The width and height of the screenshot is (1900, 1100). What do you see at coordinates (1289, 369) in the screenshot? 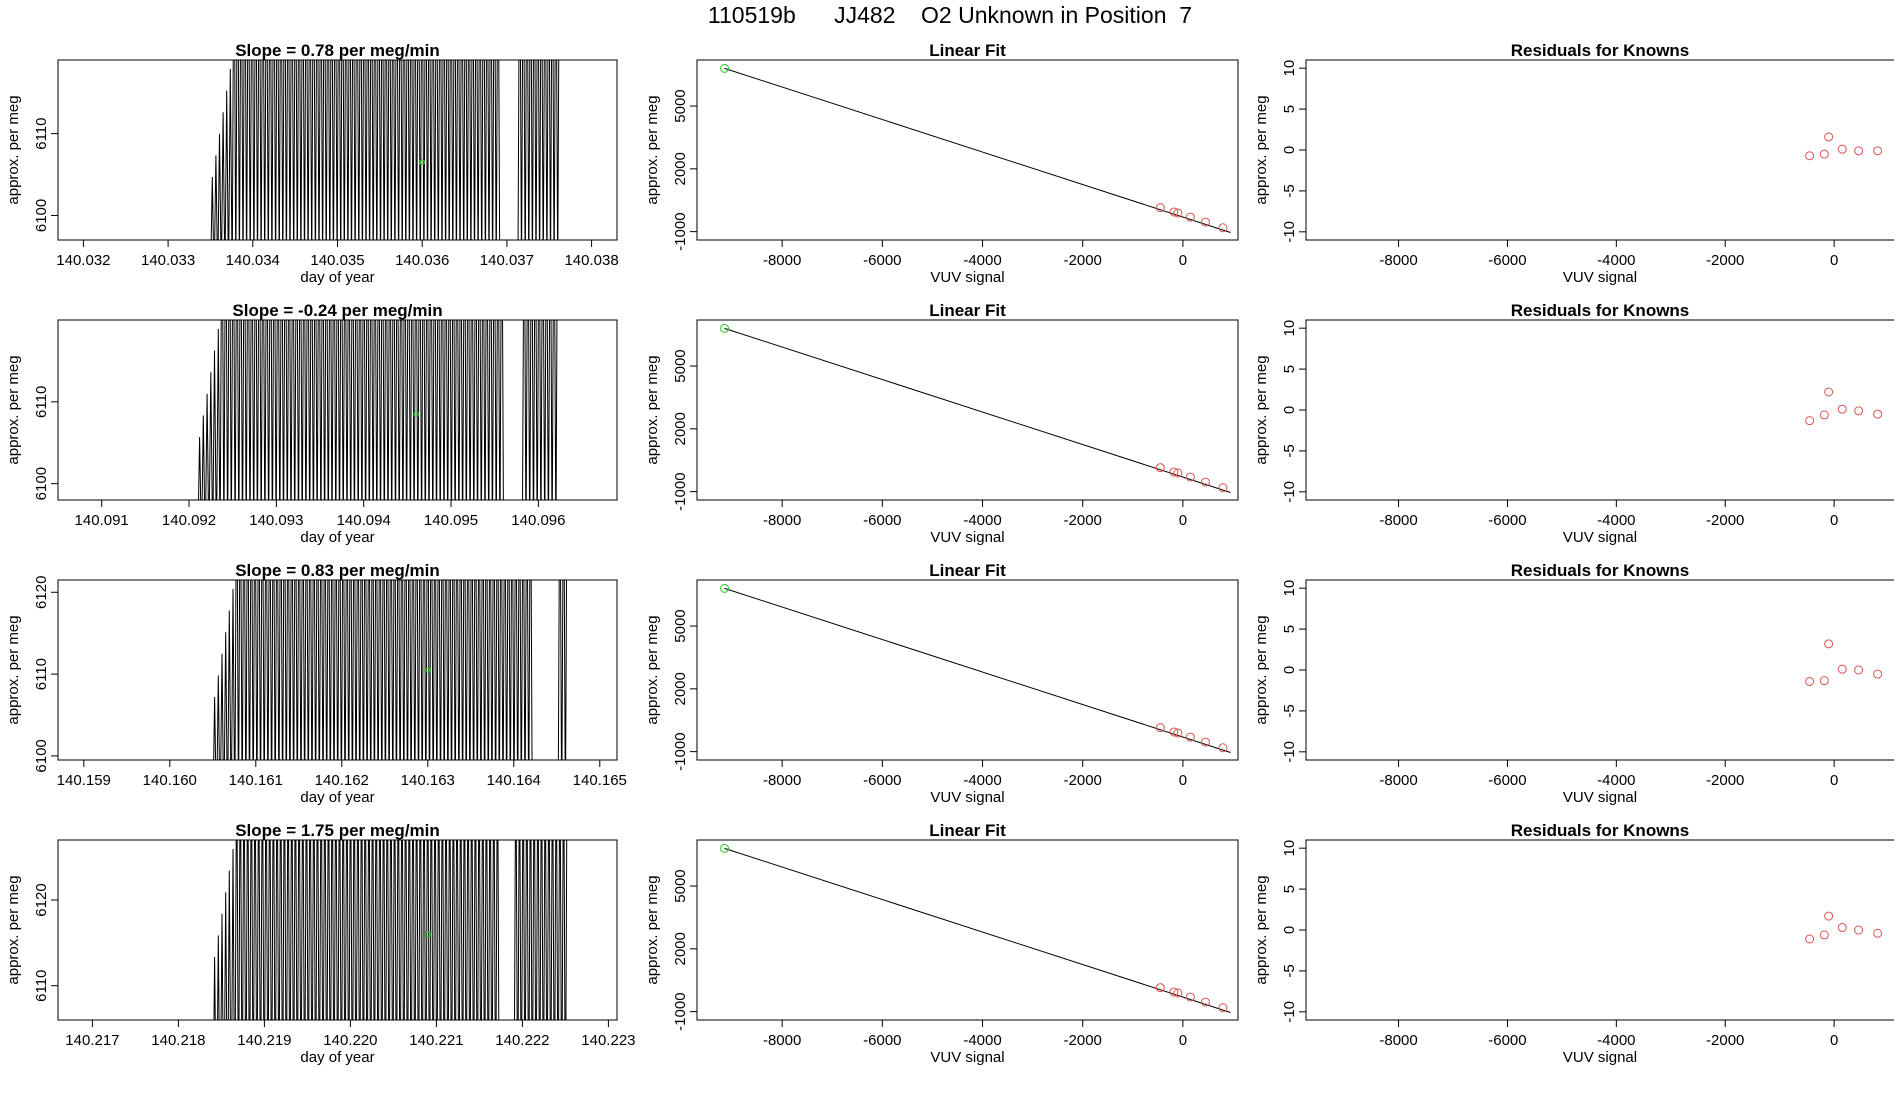
I see `y-tick-label: 5` at bounding box center [1289, 369].